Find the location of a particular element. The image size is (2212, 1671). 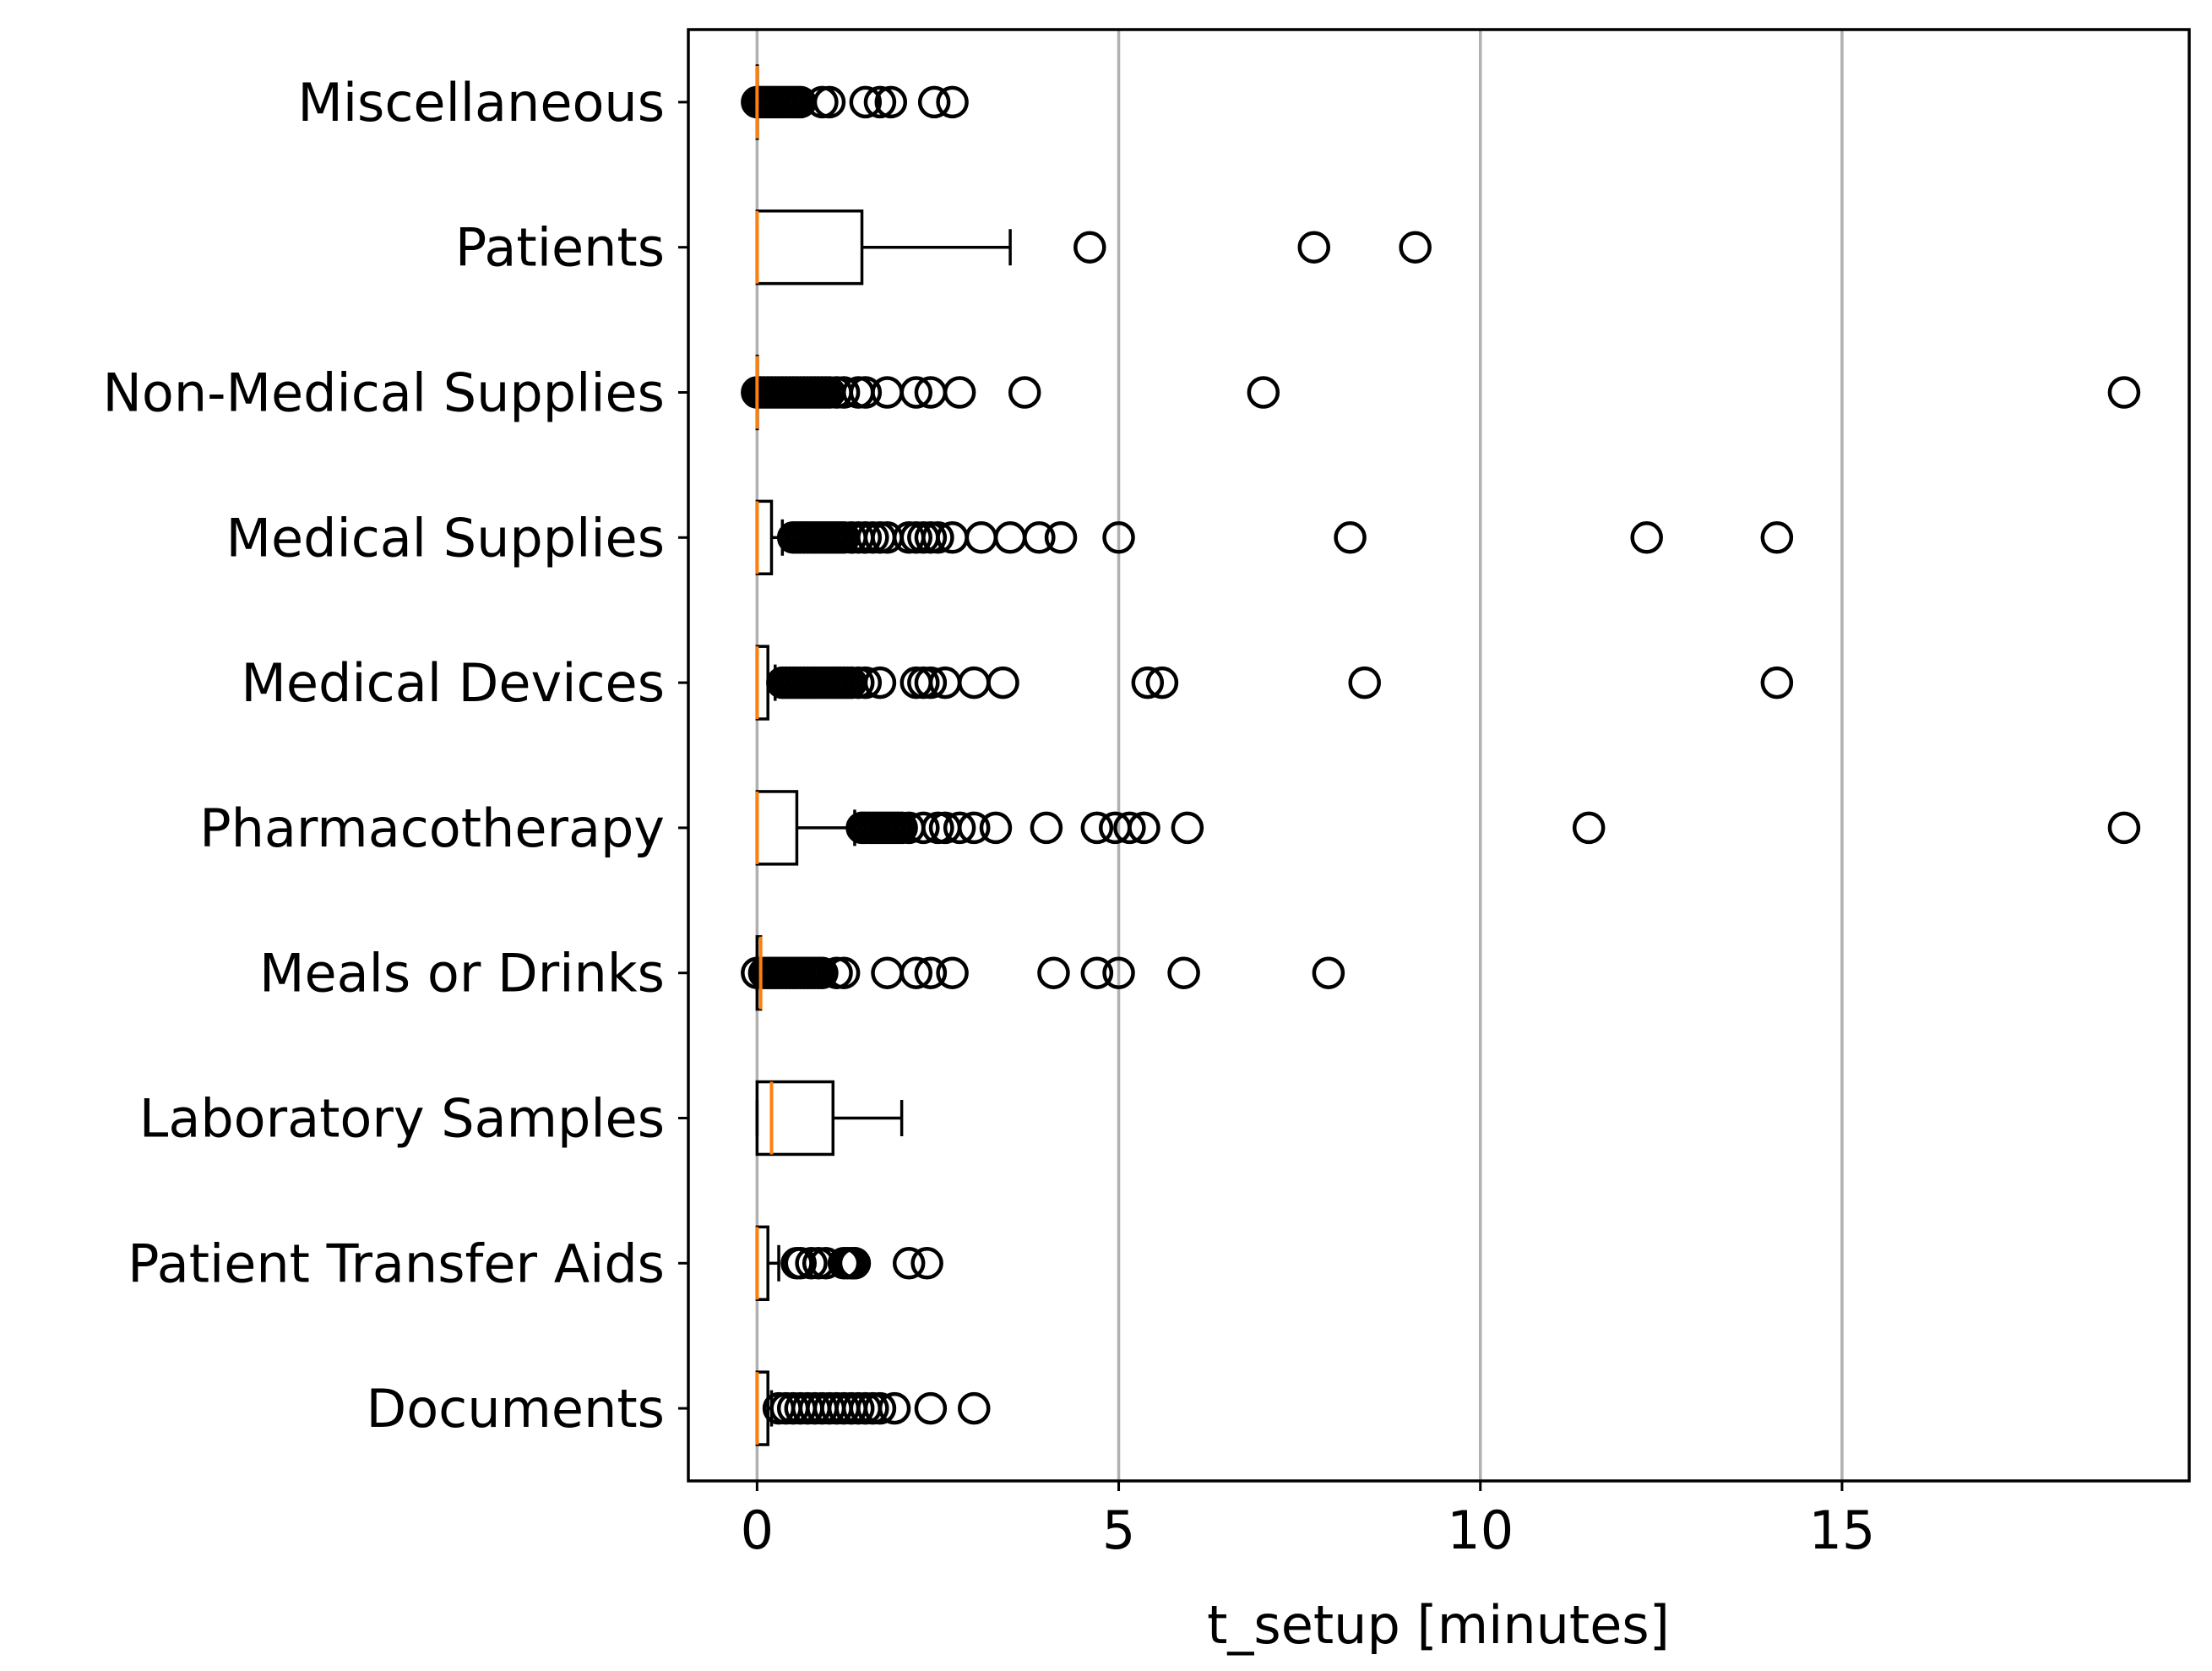

box-documents is located at coordinates (873, 1408).